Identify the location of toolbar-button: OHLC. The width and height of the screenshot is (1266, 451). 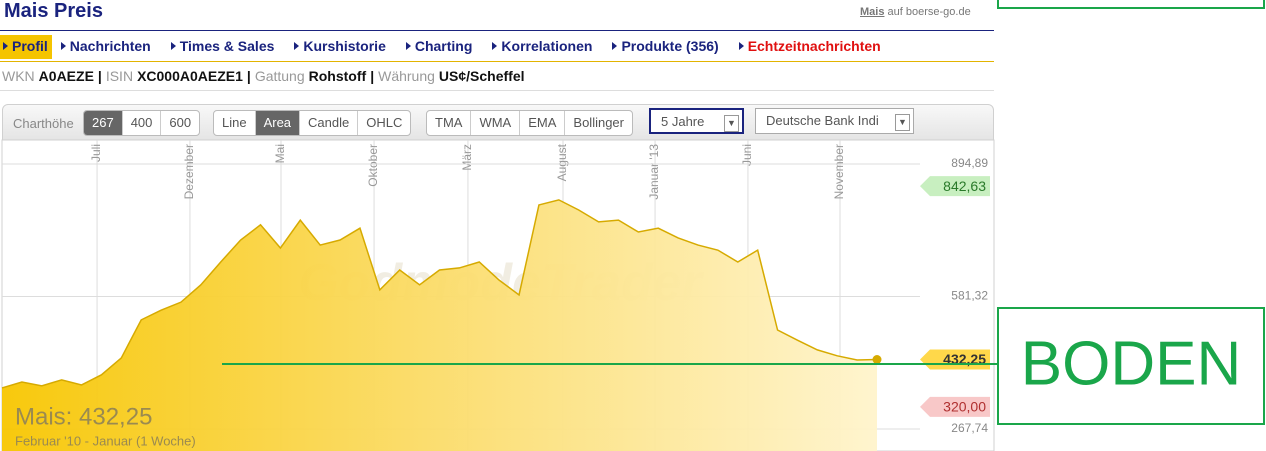
(383, 123).